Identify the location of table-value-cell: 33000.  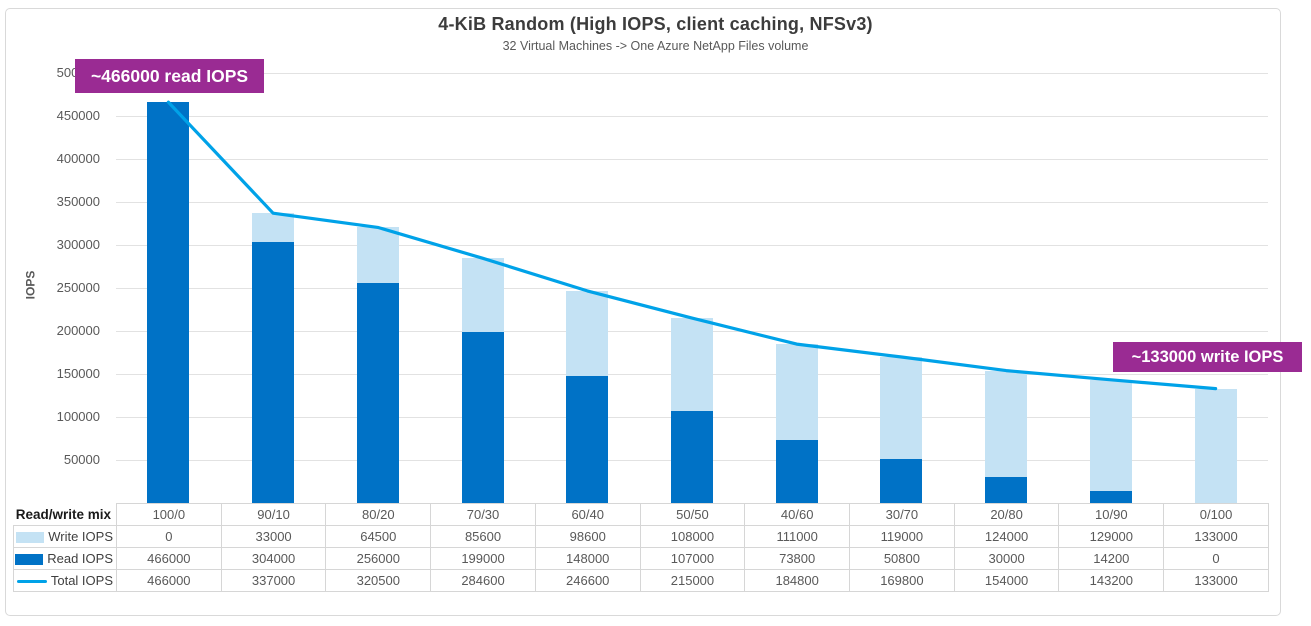
(273, 536).